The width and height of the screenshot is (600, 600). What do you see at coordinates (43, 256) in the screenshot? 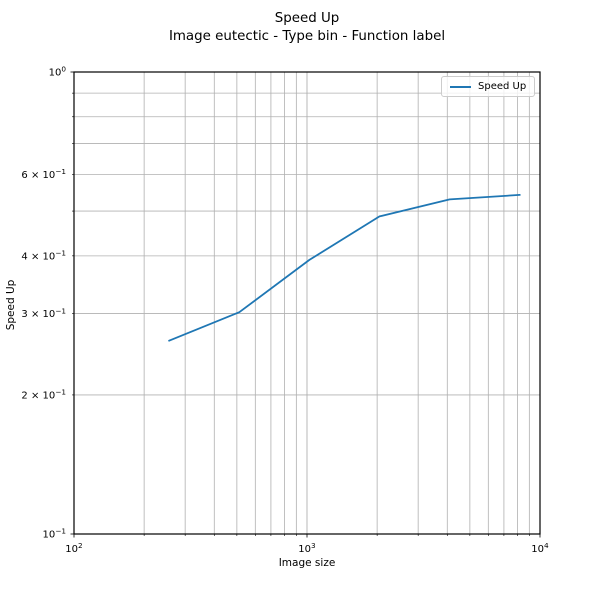
I see `y-tick-label: 4 × 10⁻¹` at bounding box center [43, 256].